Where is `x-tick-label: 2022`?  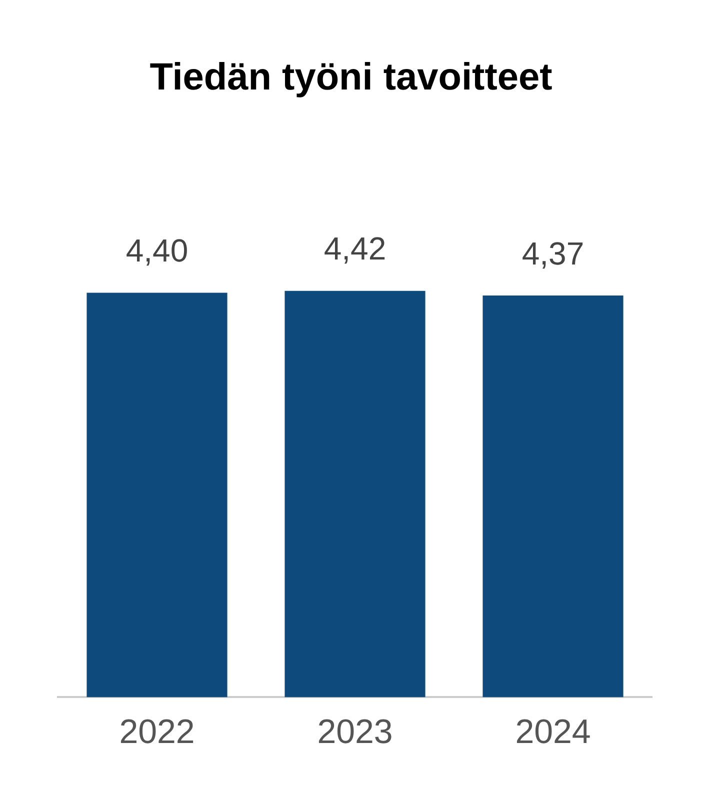
x-tick-label: 2022 is located at coordinates (157, 731).